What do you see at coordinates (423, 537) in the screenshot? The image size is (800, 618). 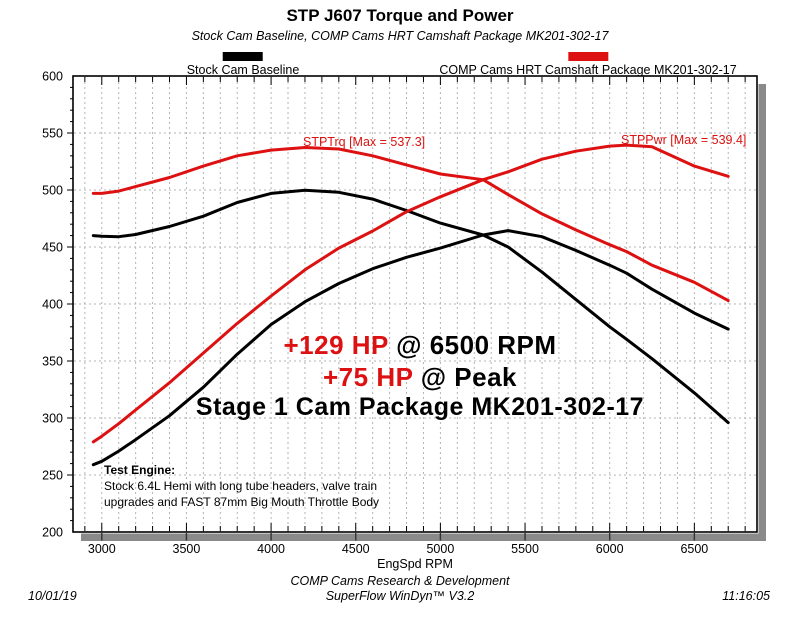 I see `frame-shadow-bottom` at bounding box center [423, 537].